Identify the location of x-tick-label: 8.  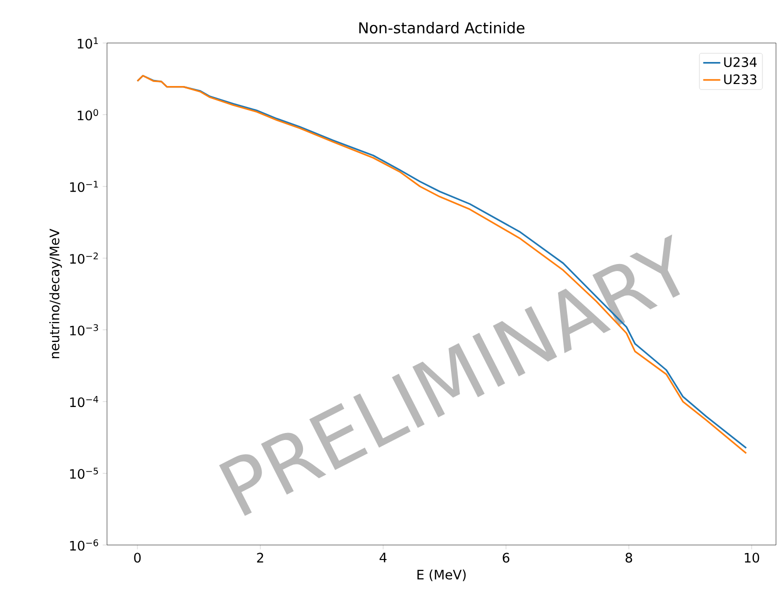
(629, 557).